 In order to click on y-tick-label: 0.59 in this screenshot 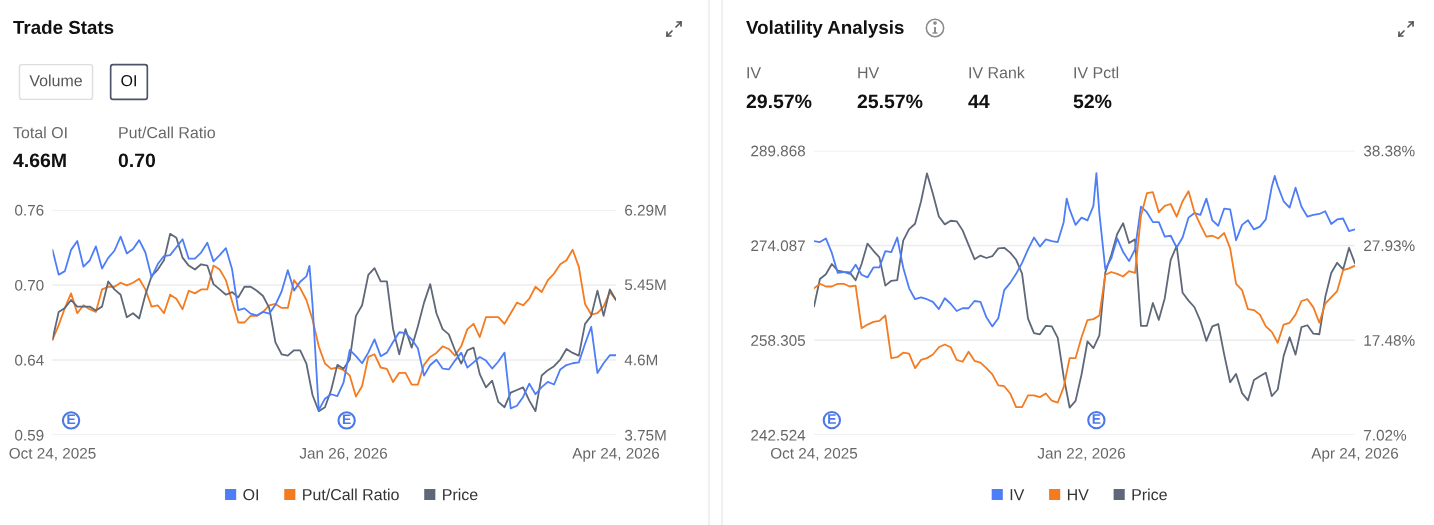, I will do `click(29, 435)`.